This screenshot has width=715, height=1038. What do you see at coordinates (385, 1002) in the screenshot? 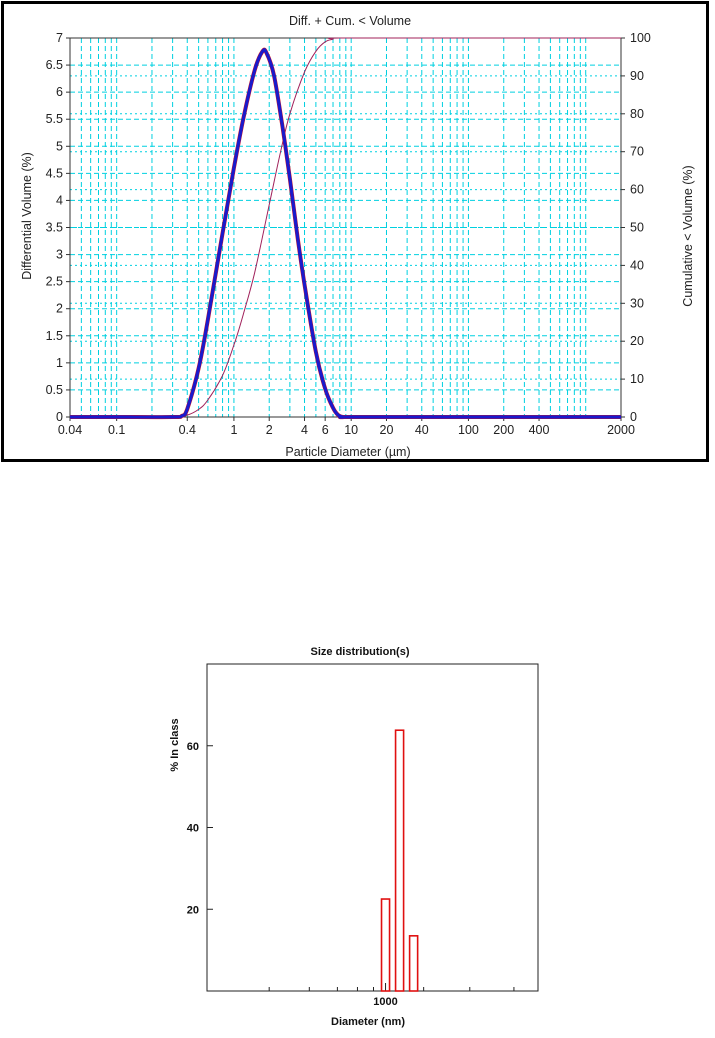
I see `x-tick-label: 1000` at bounding box center [385, 1002].